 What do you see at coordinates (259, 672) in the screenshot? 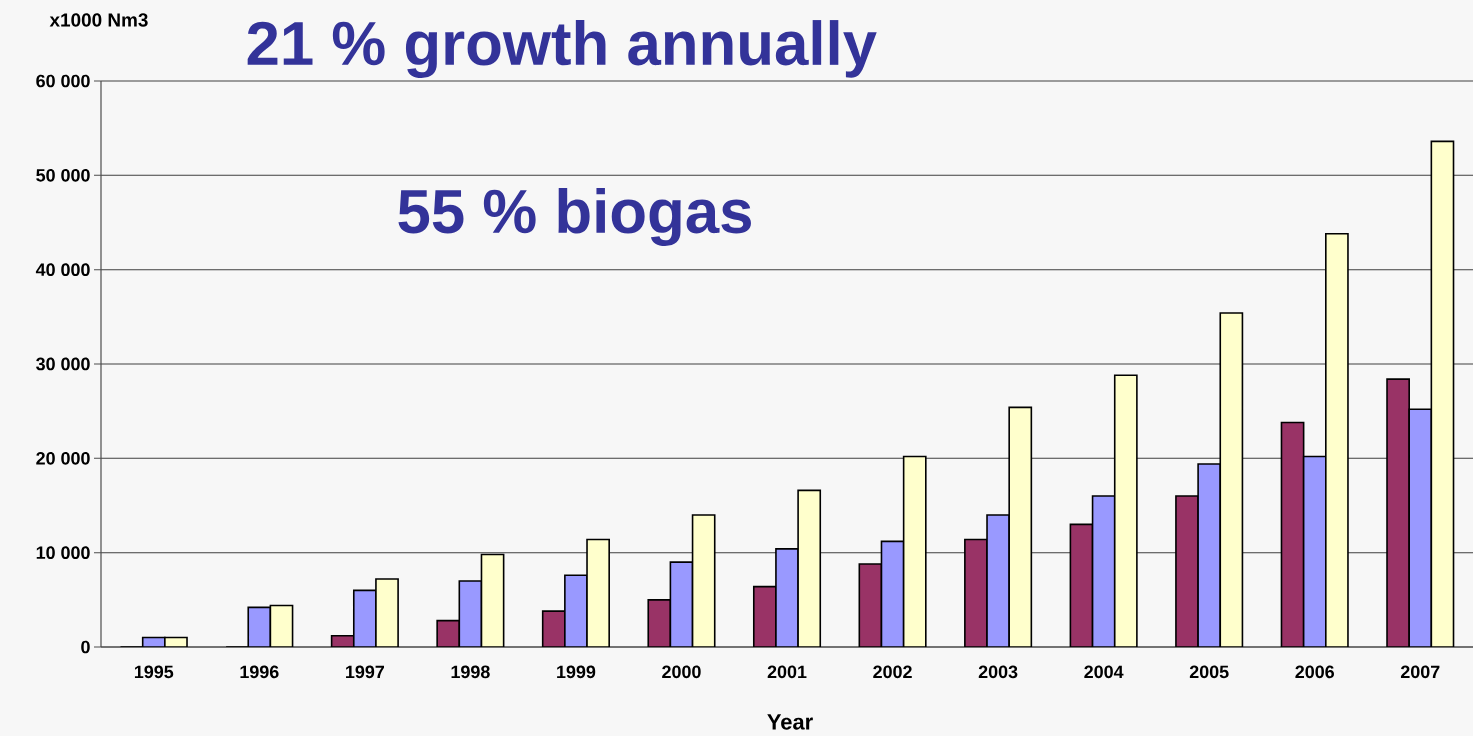
I see `x-tick-label: 1996` at bounding box center [259, 672].